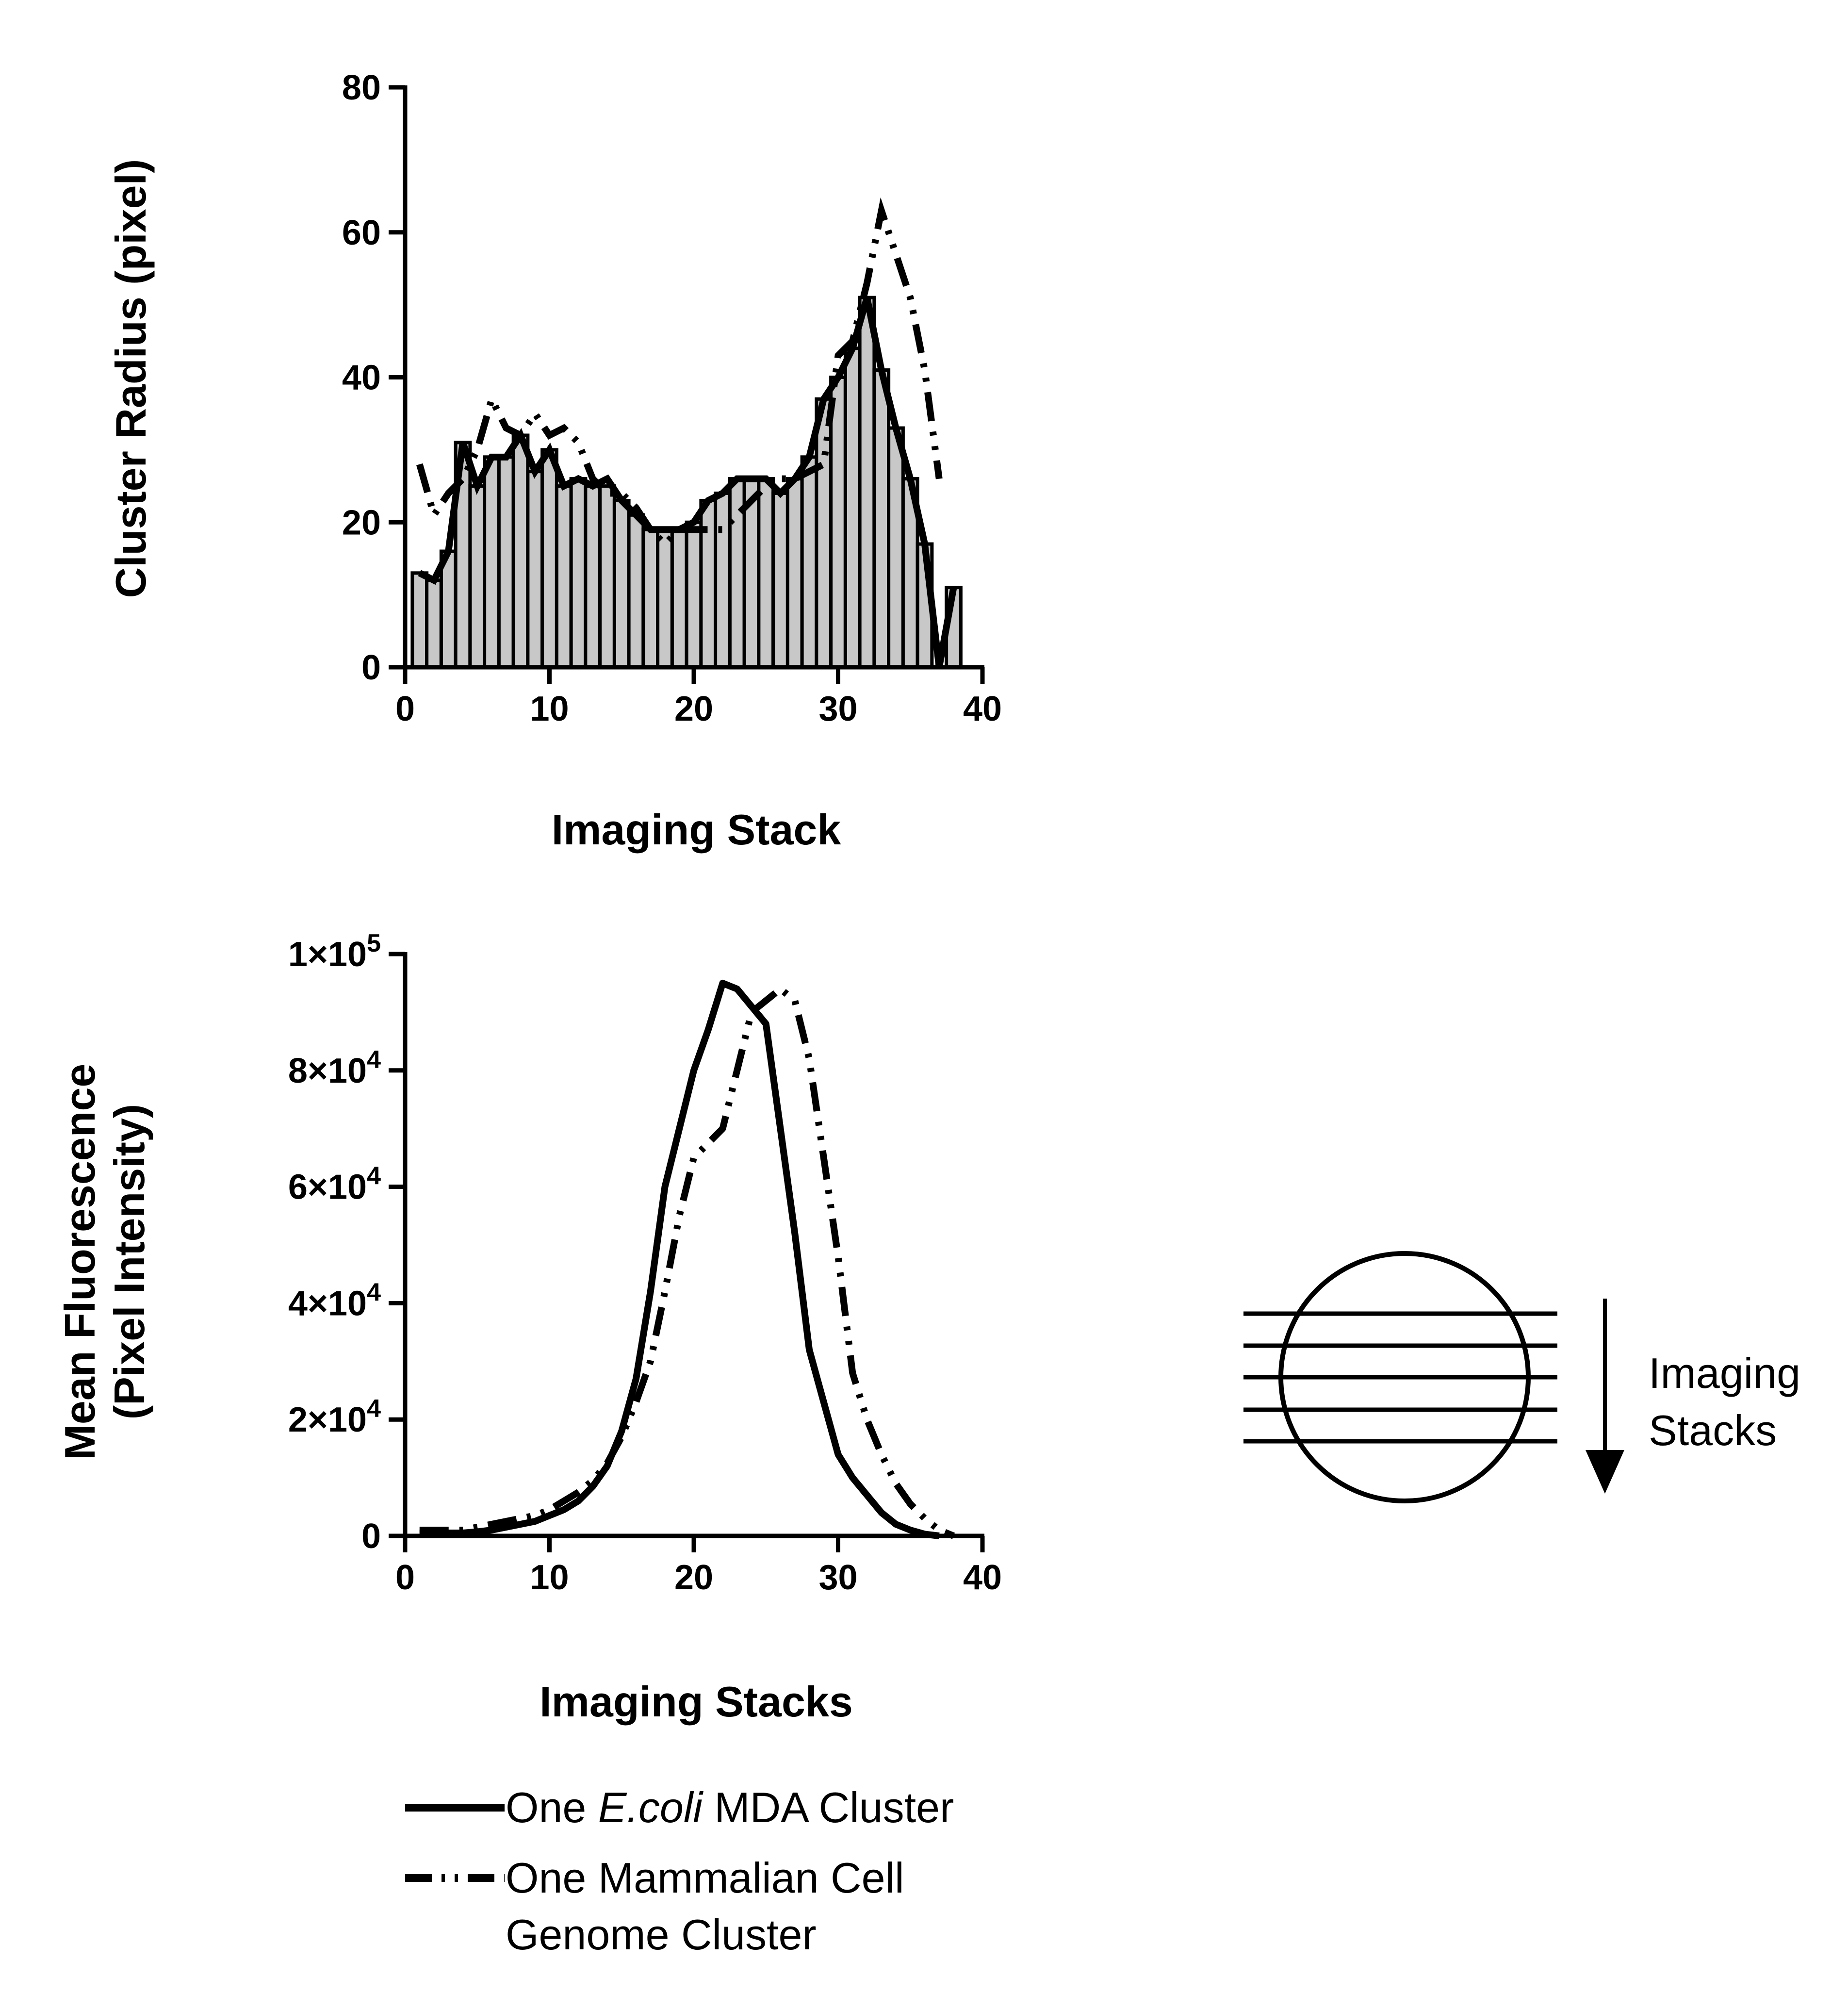 The image size is (1848, 2010). What do you see at coordinates (361, 378) in the screenshot?
I see `radius-y-tick-label: 40` at bounding box center [361, 378].